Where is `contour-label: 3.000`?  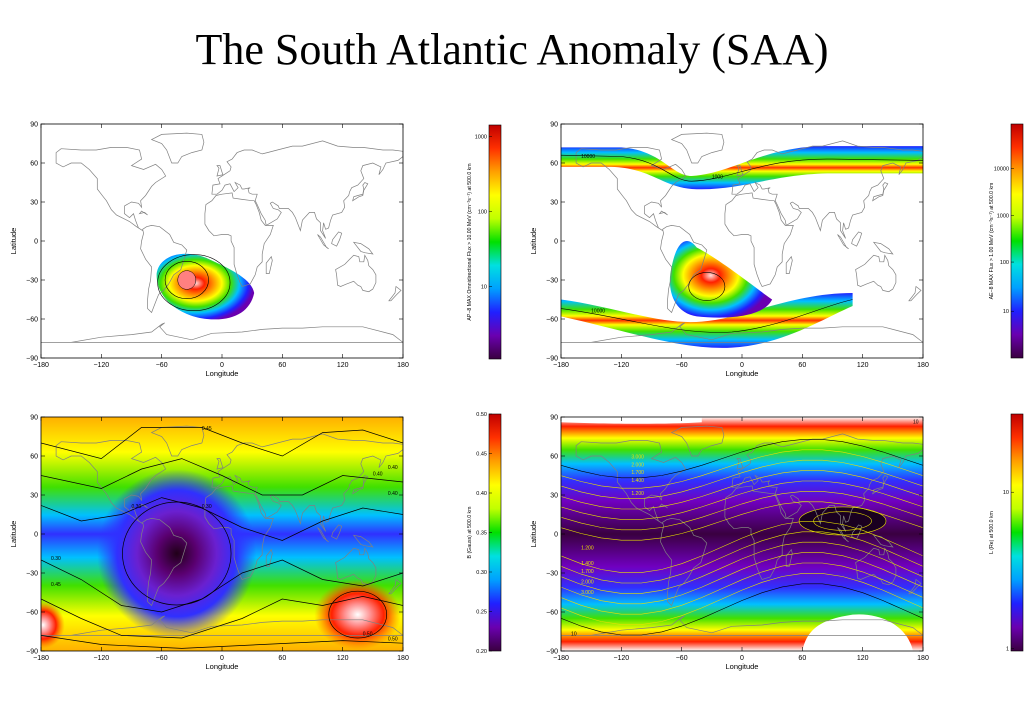 contour-label: 3.000 is located at coordinates (637, 458).